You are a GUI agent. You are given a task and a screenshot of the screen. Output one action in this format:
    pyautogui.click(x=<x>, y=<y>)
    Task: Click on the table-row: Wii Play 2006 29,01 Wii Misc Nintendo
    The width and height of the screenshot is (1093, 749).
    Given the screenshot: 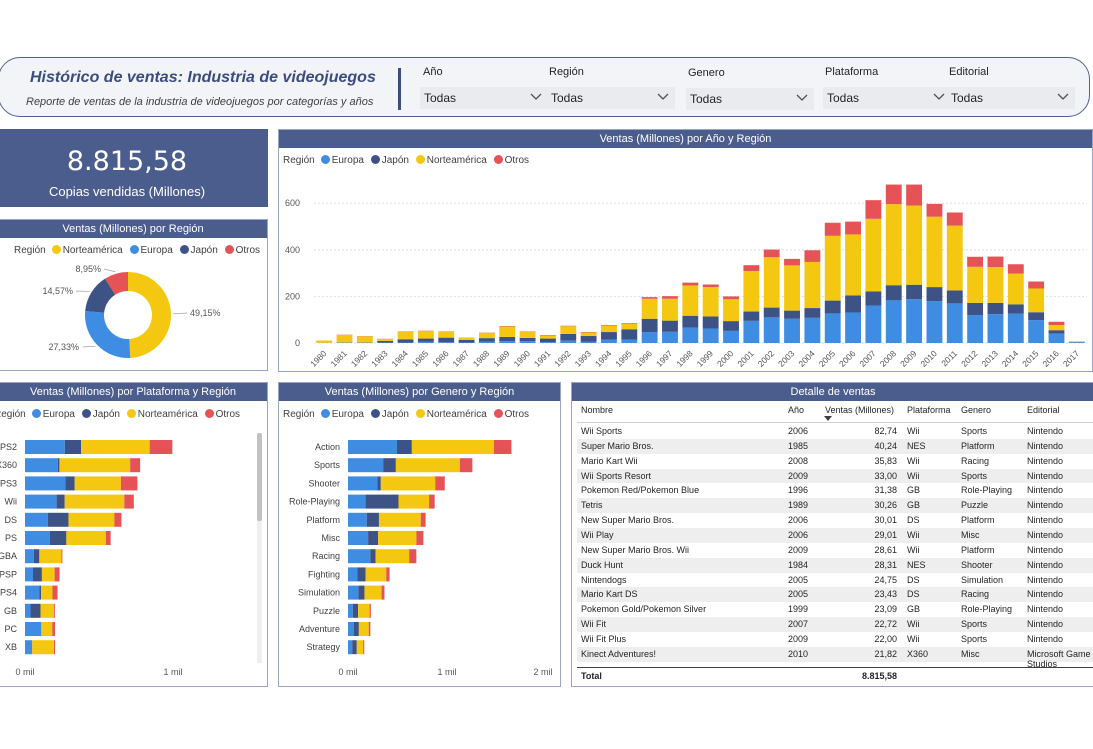 What is the action you would take?
    pyautogui.click(x=835, y=535)
    